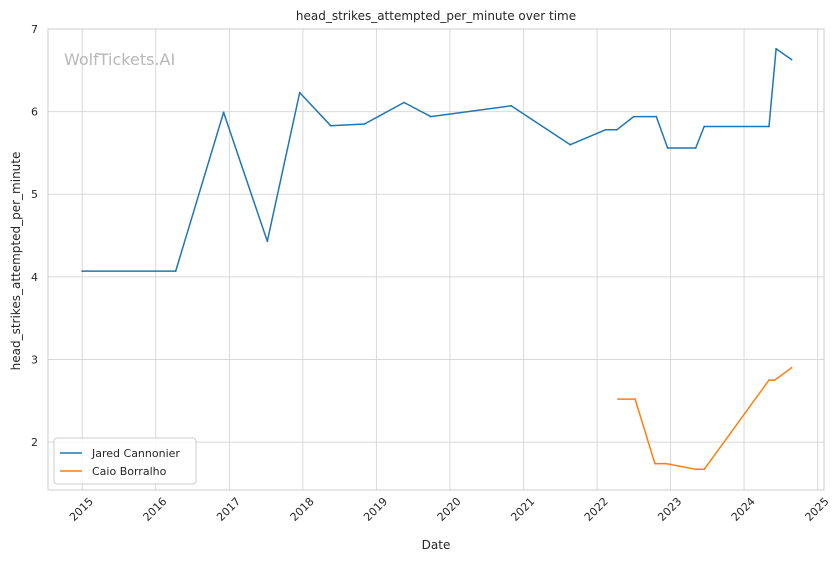  Describe the element at coordinates (34, 359) in the screenshot. I see `y-tick-label: 3` at that location.